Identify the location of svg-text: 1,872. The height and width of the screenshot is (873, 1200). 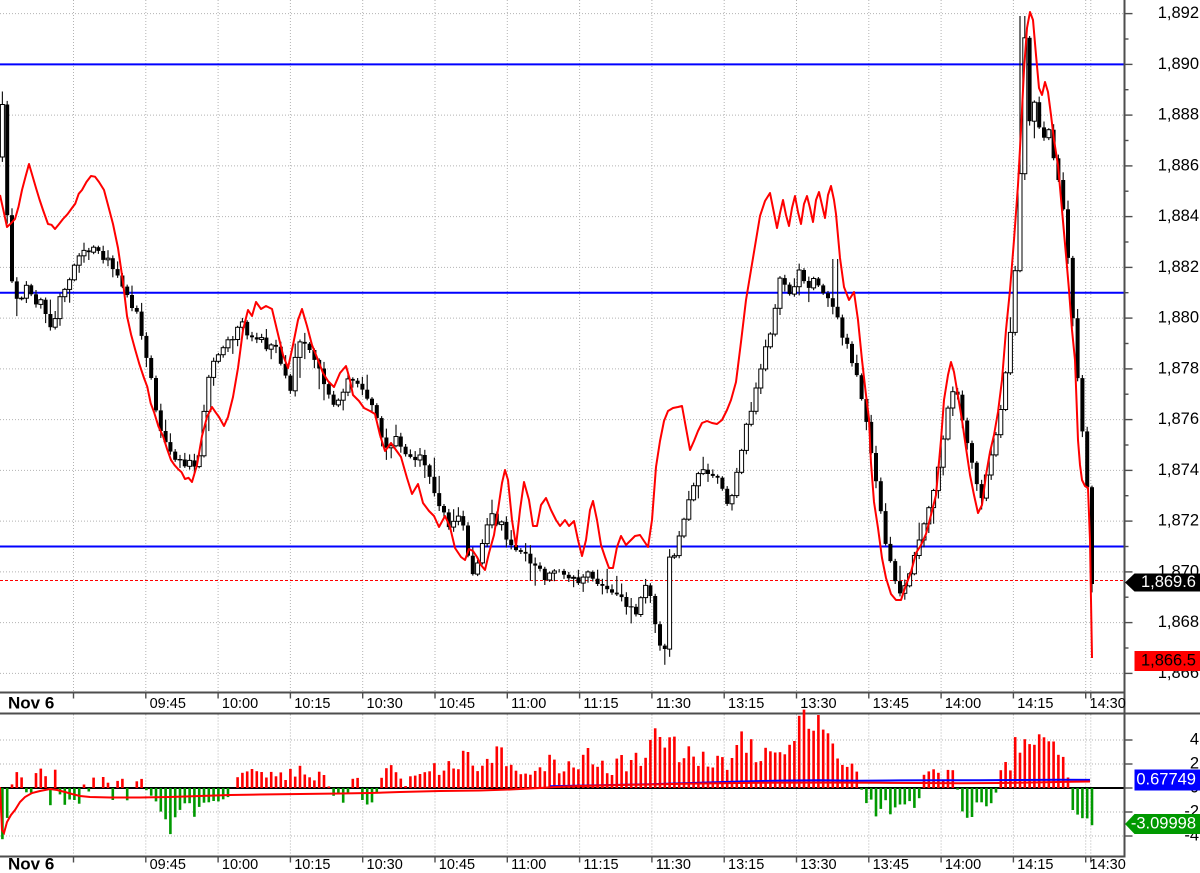
(1178, 520).